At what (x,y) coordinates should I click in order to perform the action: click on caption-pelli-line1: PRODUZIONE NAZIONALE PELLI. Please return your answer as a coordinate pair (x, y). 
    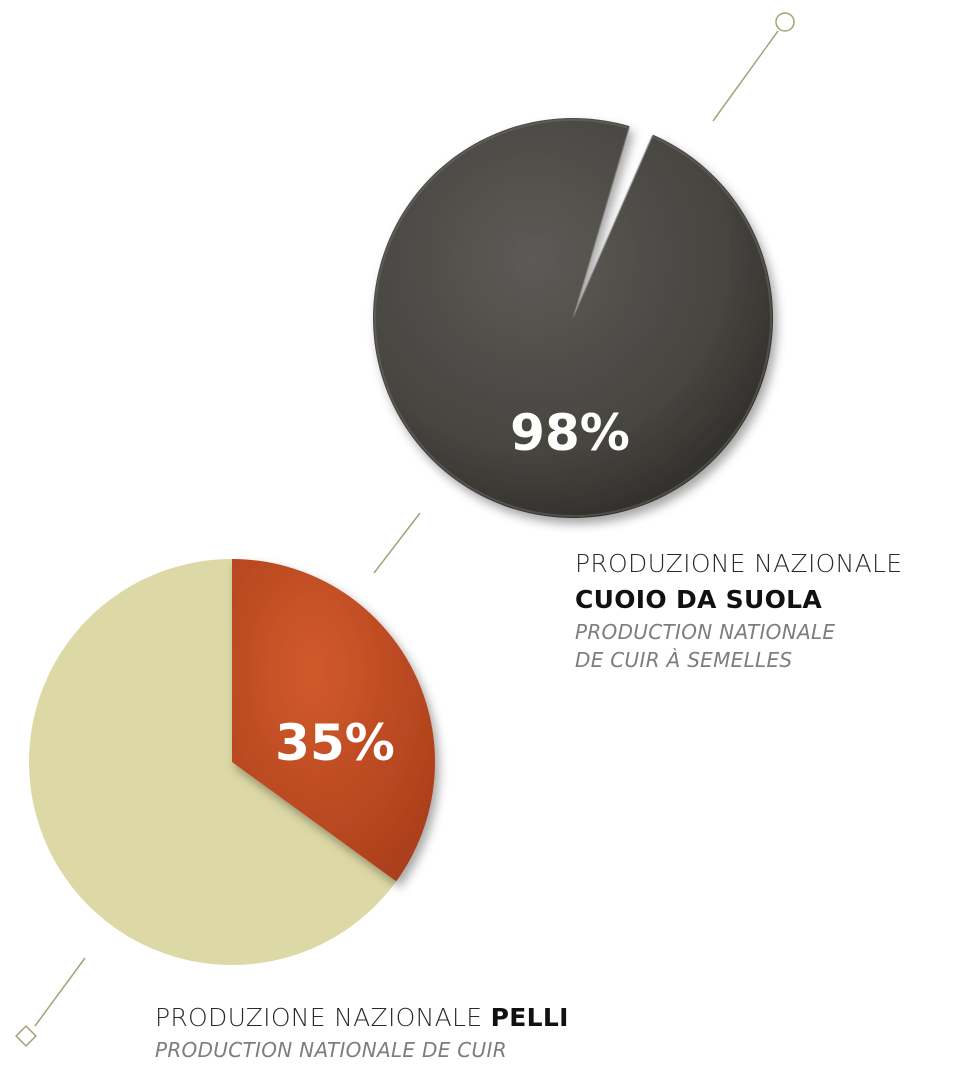
    Looking at the image, I should click on (362, 1018).